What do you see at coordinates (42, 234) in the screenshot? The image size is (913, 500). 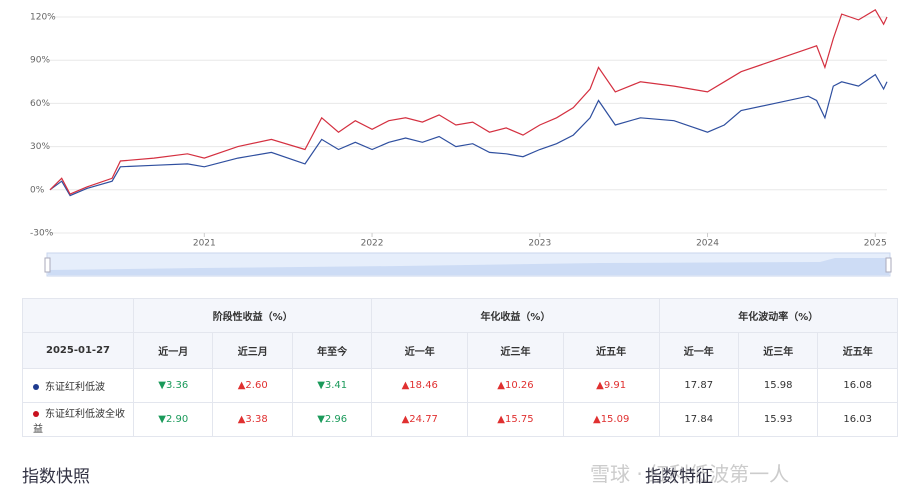 I see `y-tick-label: -30%` at bounding box center [42, 234].